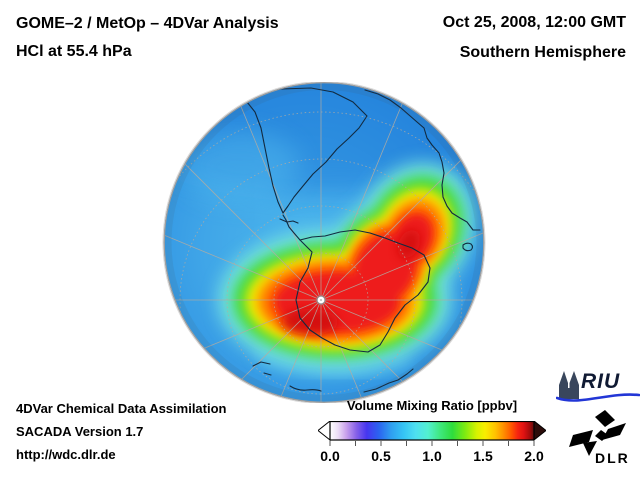  Describe the element at coordinates (598, 397) in the screenshot. I see `riu-swoosh-icon` at that location.